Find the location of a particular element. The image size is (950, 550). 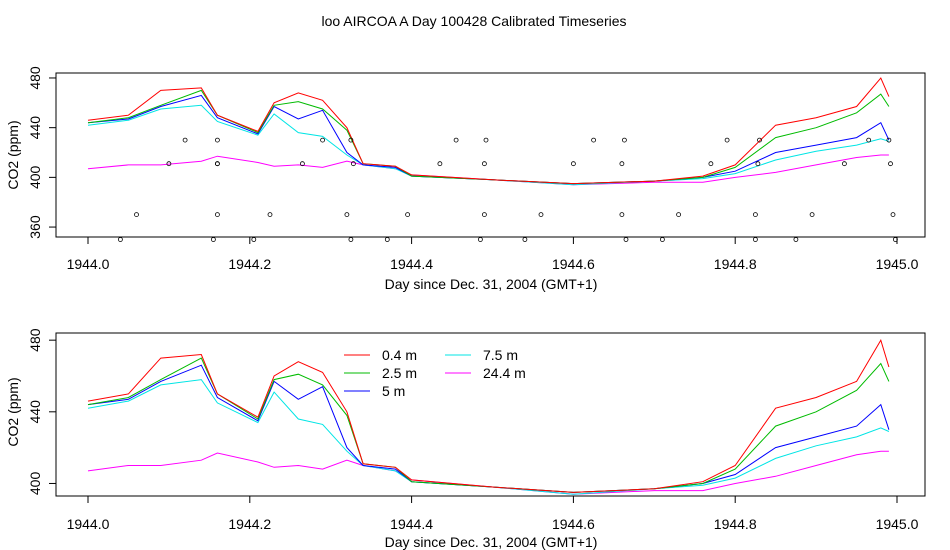

bottom-y-label: CO2 (ppm) is located at coordinates (13, 411).